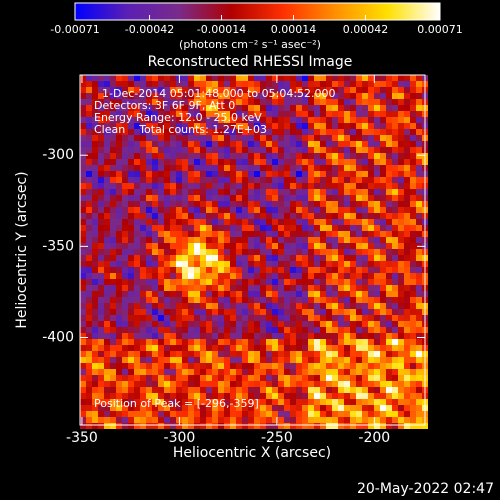  I want to click on annotation: 1-Dec-2014 05:01:48.000 to 05:04:52.000, so click(219, 93).